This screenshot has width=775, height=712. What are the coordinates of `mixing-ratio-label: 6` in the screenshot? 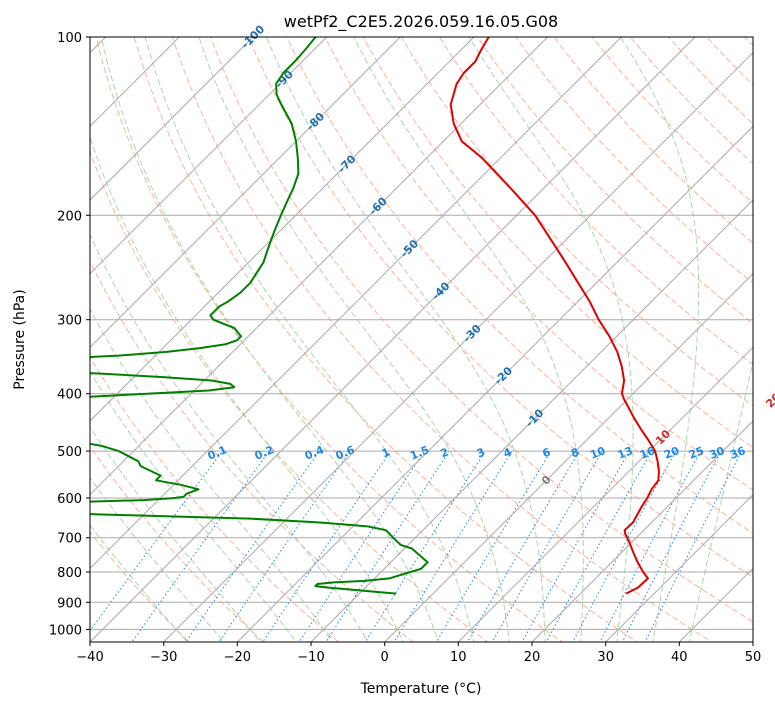 It's located at (547, 452).